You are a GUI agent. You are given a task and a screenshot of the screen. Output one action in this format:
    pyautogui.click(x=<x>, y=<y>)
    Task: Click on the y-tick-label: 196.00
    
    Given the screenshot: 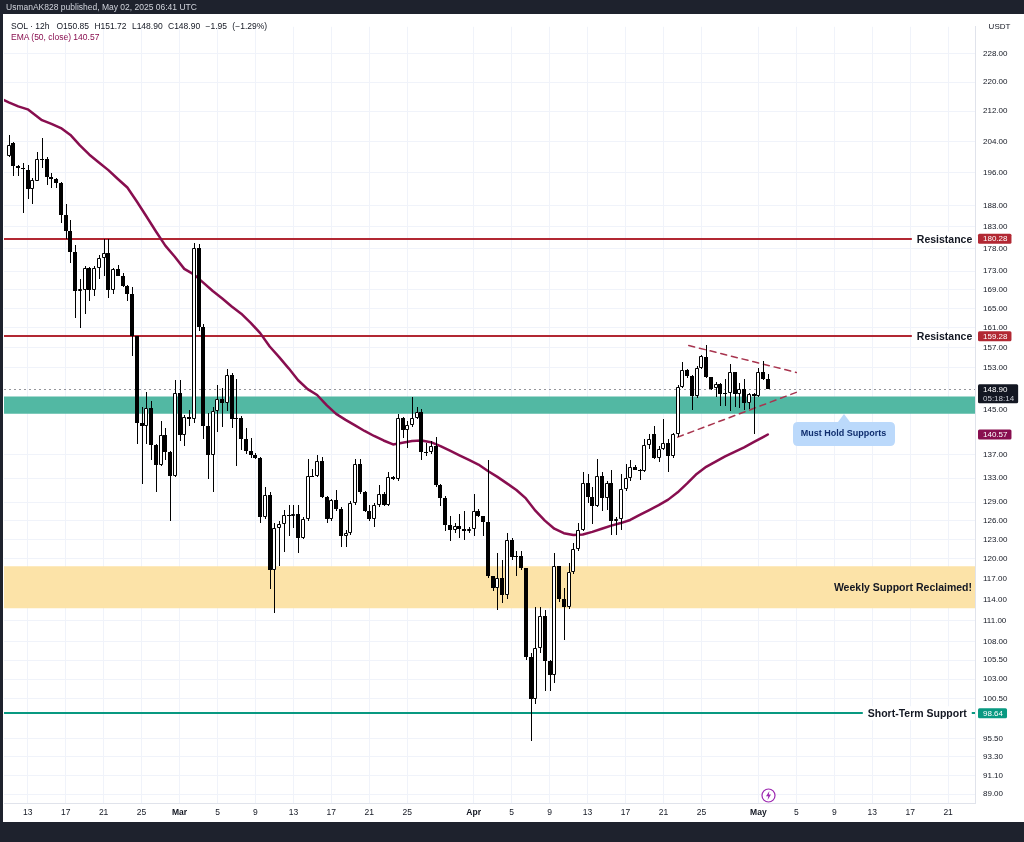 What is the action you would take?
    pyautogui.click(x=996, y=173)
    